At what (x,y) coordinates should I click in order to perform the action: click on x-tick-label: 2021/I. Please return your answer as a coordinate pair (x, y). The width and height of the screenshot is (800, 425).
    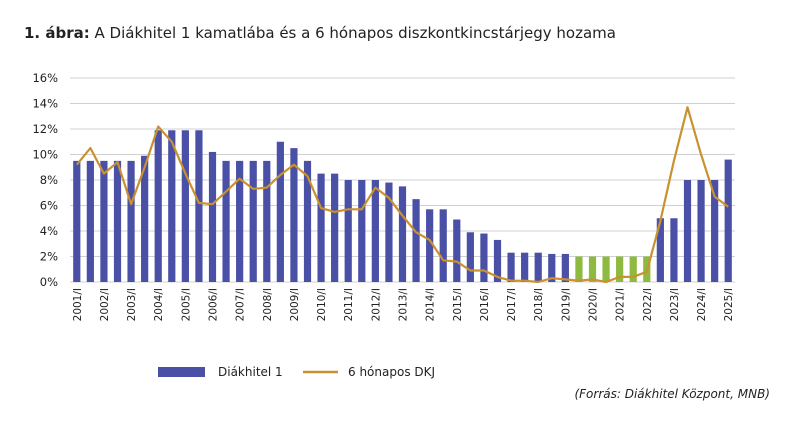
    Looking at the image, I should click on (621, 304).